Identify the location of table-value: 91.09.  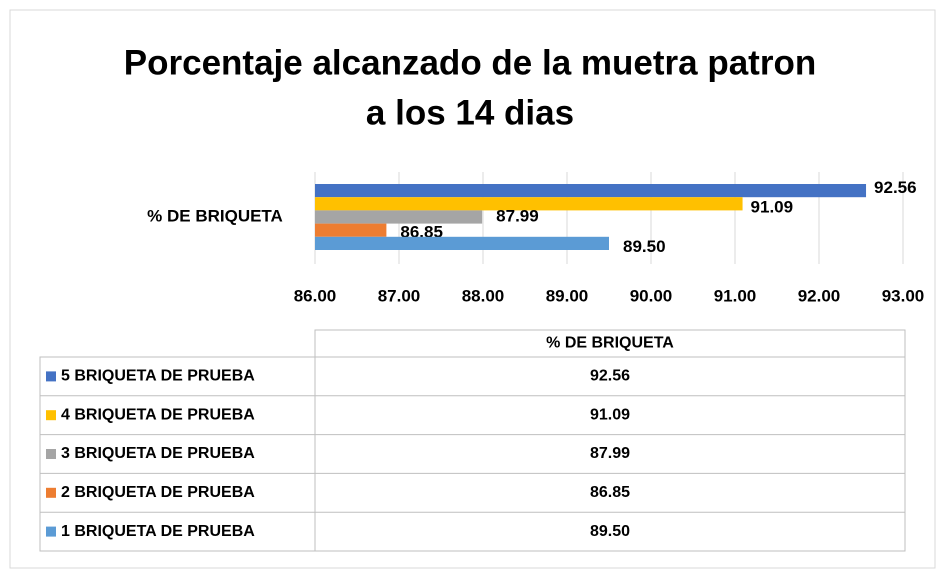
(610, 414).